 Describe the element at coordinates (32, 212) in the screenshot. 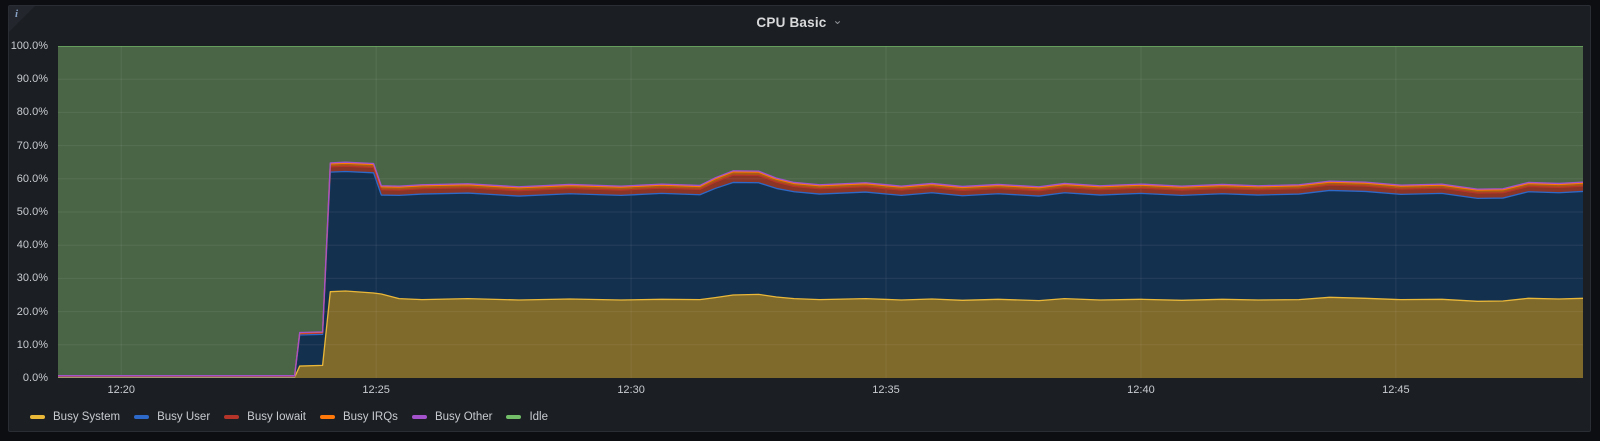

I see `y-tick-label: 50.0%` at that location.